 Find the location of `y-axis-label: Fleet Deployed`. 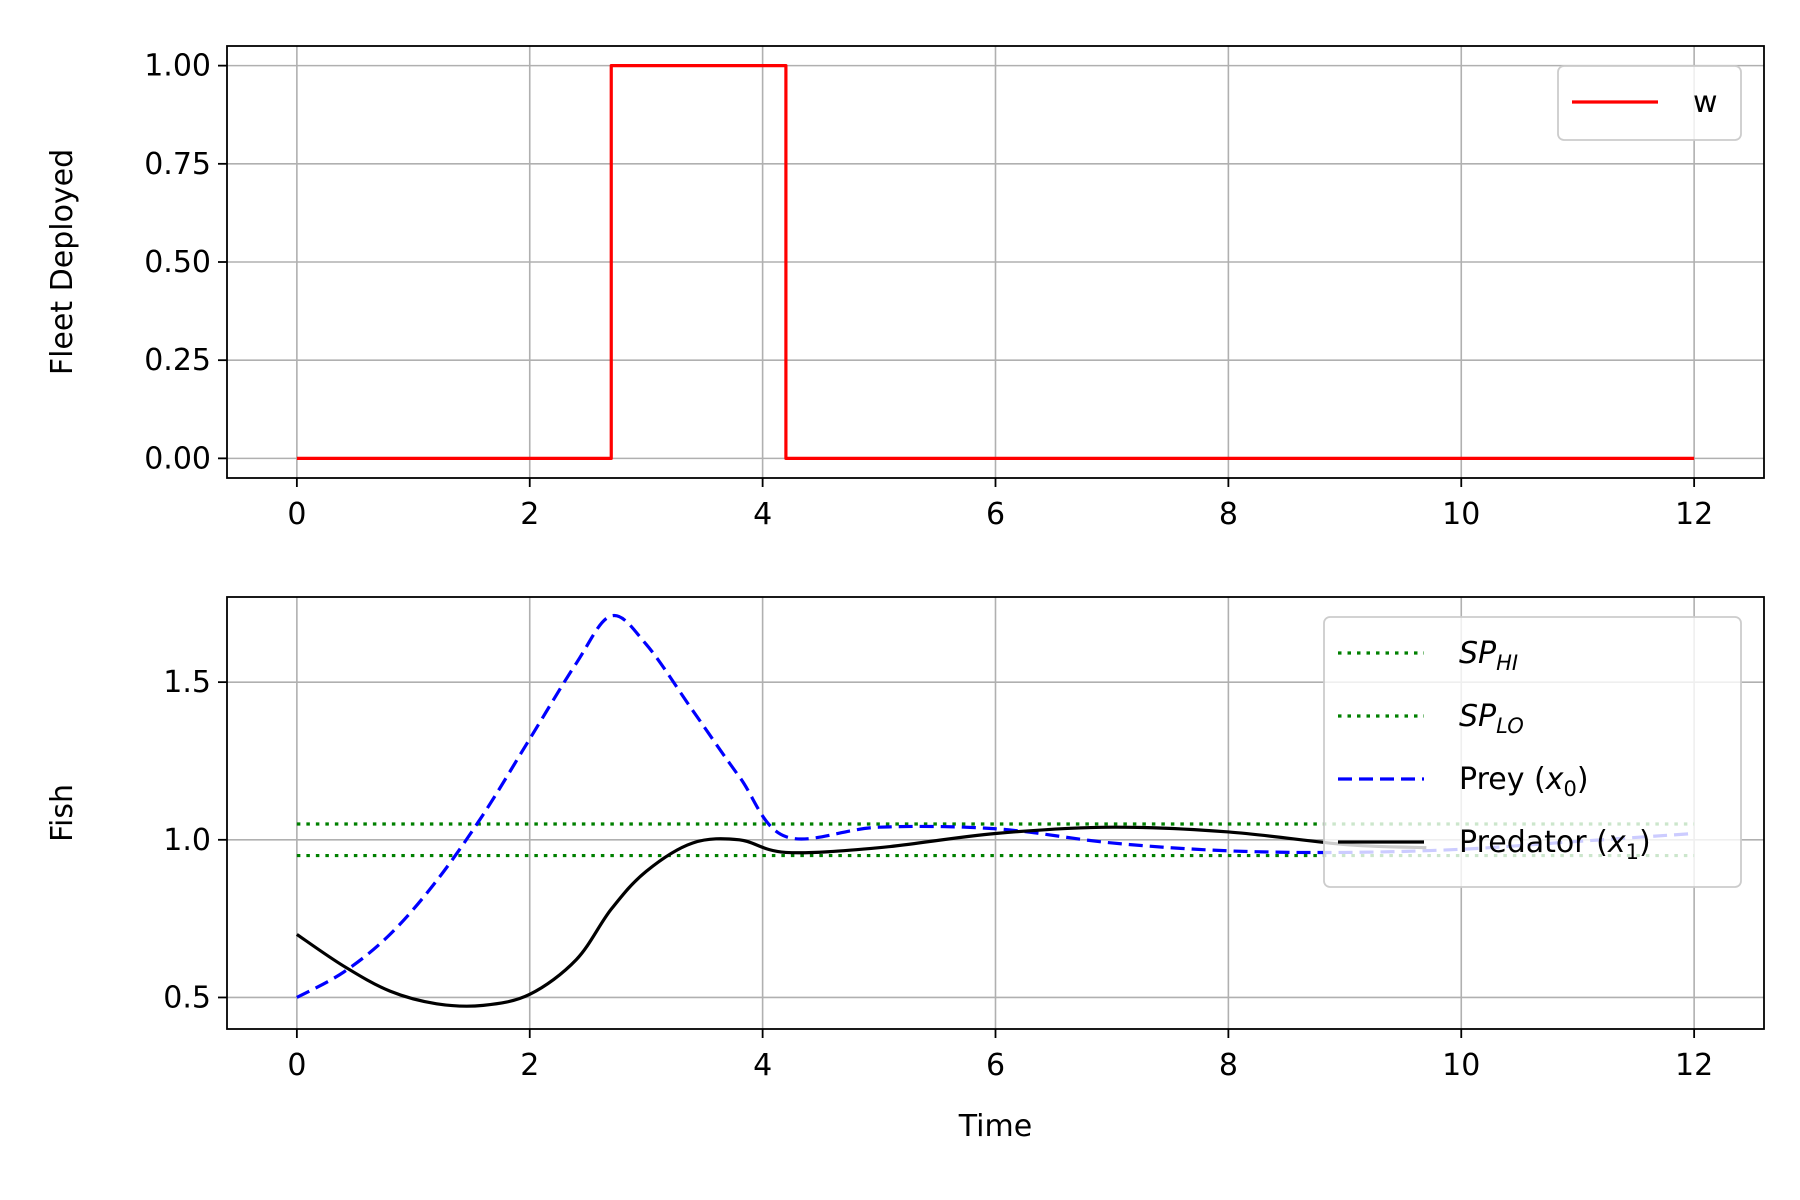

y-axis-label: Fleet Deployed is located at coordinates (62, 262).